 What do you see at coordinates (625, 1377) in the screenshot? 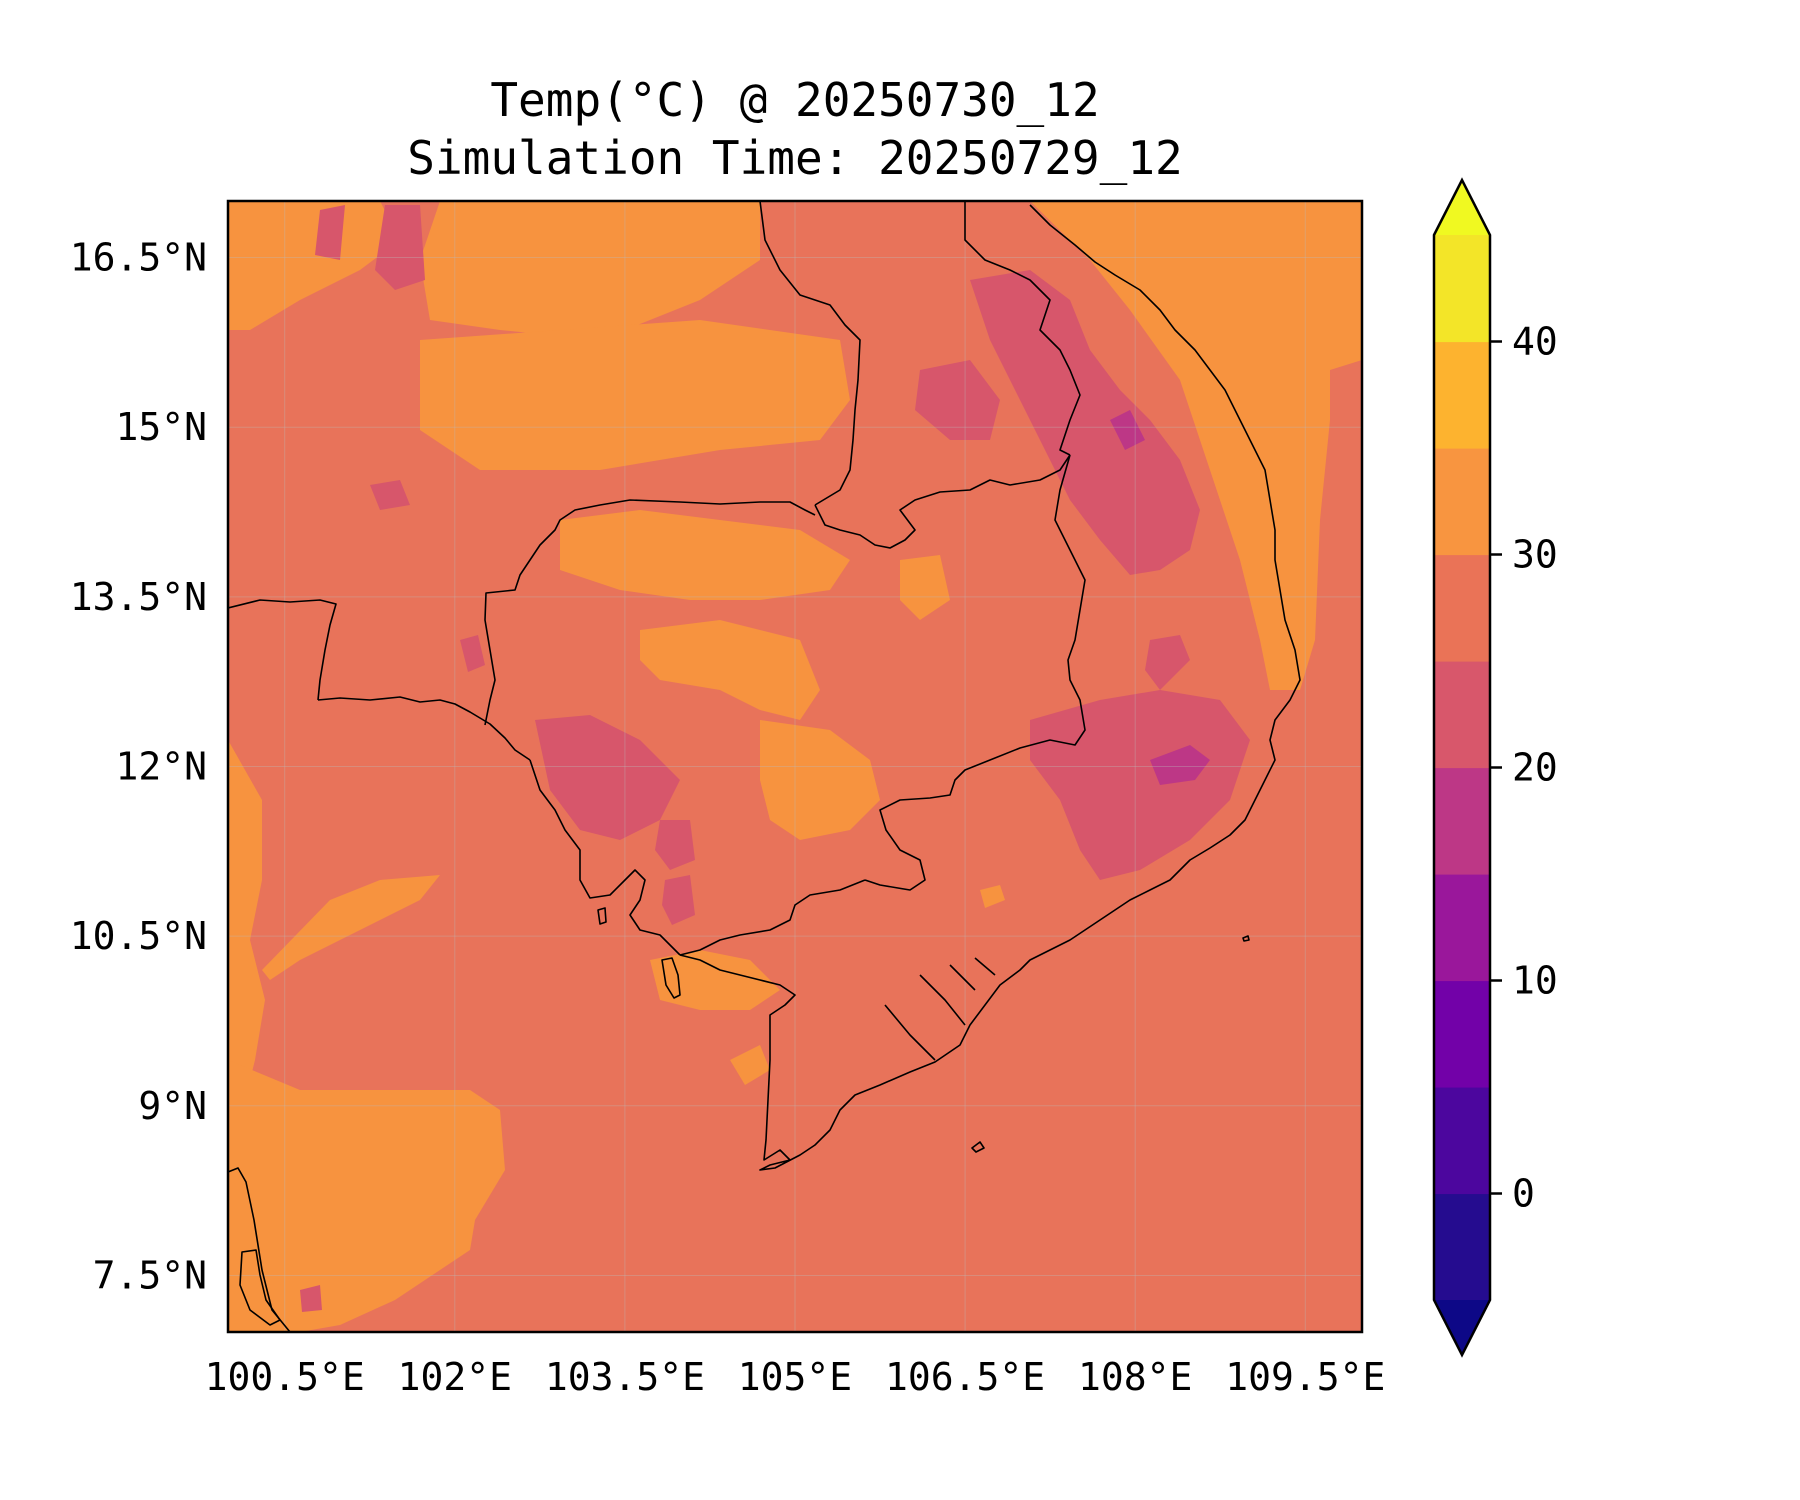
I see `x-tick-label: 103.5°E` at bounding box center [625, 1377].